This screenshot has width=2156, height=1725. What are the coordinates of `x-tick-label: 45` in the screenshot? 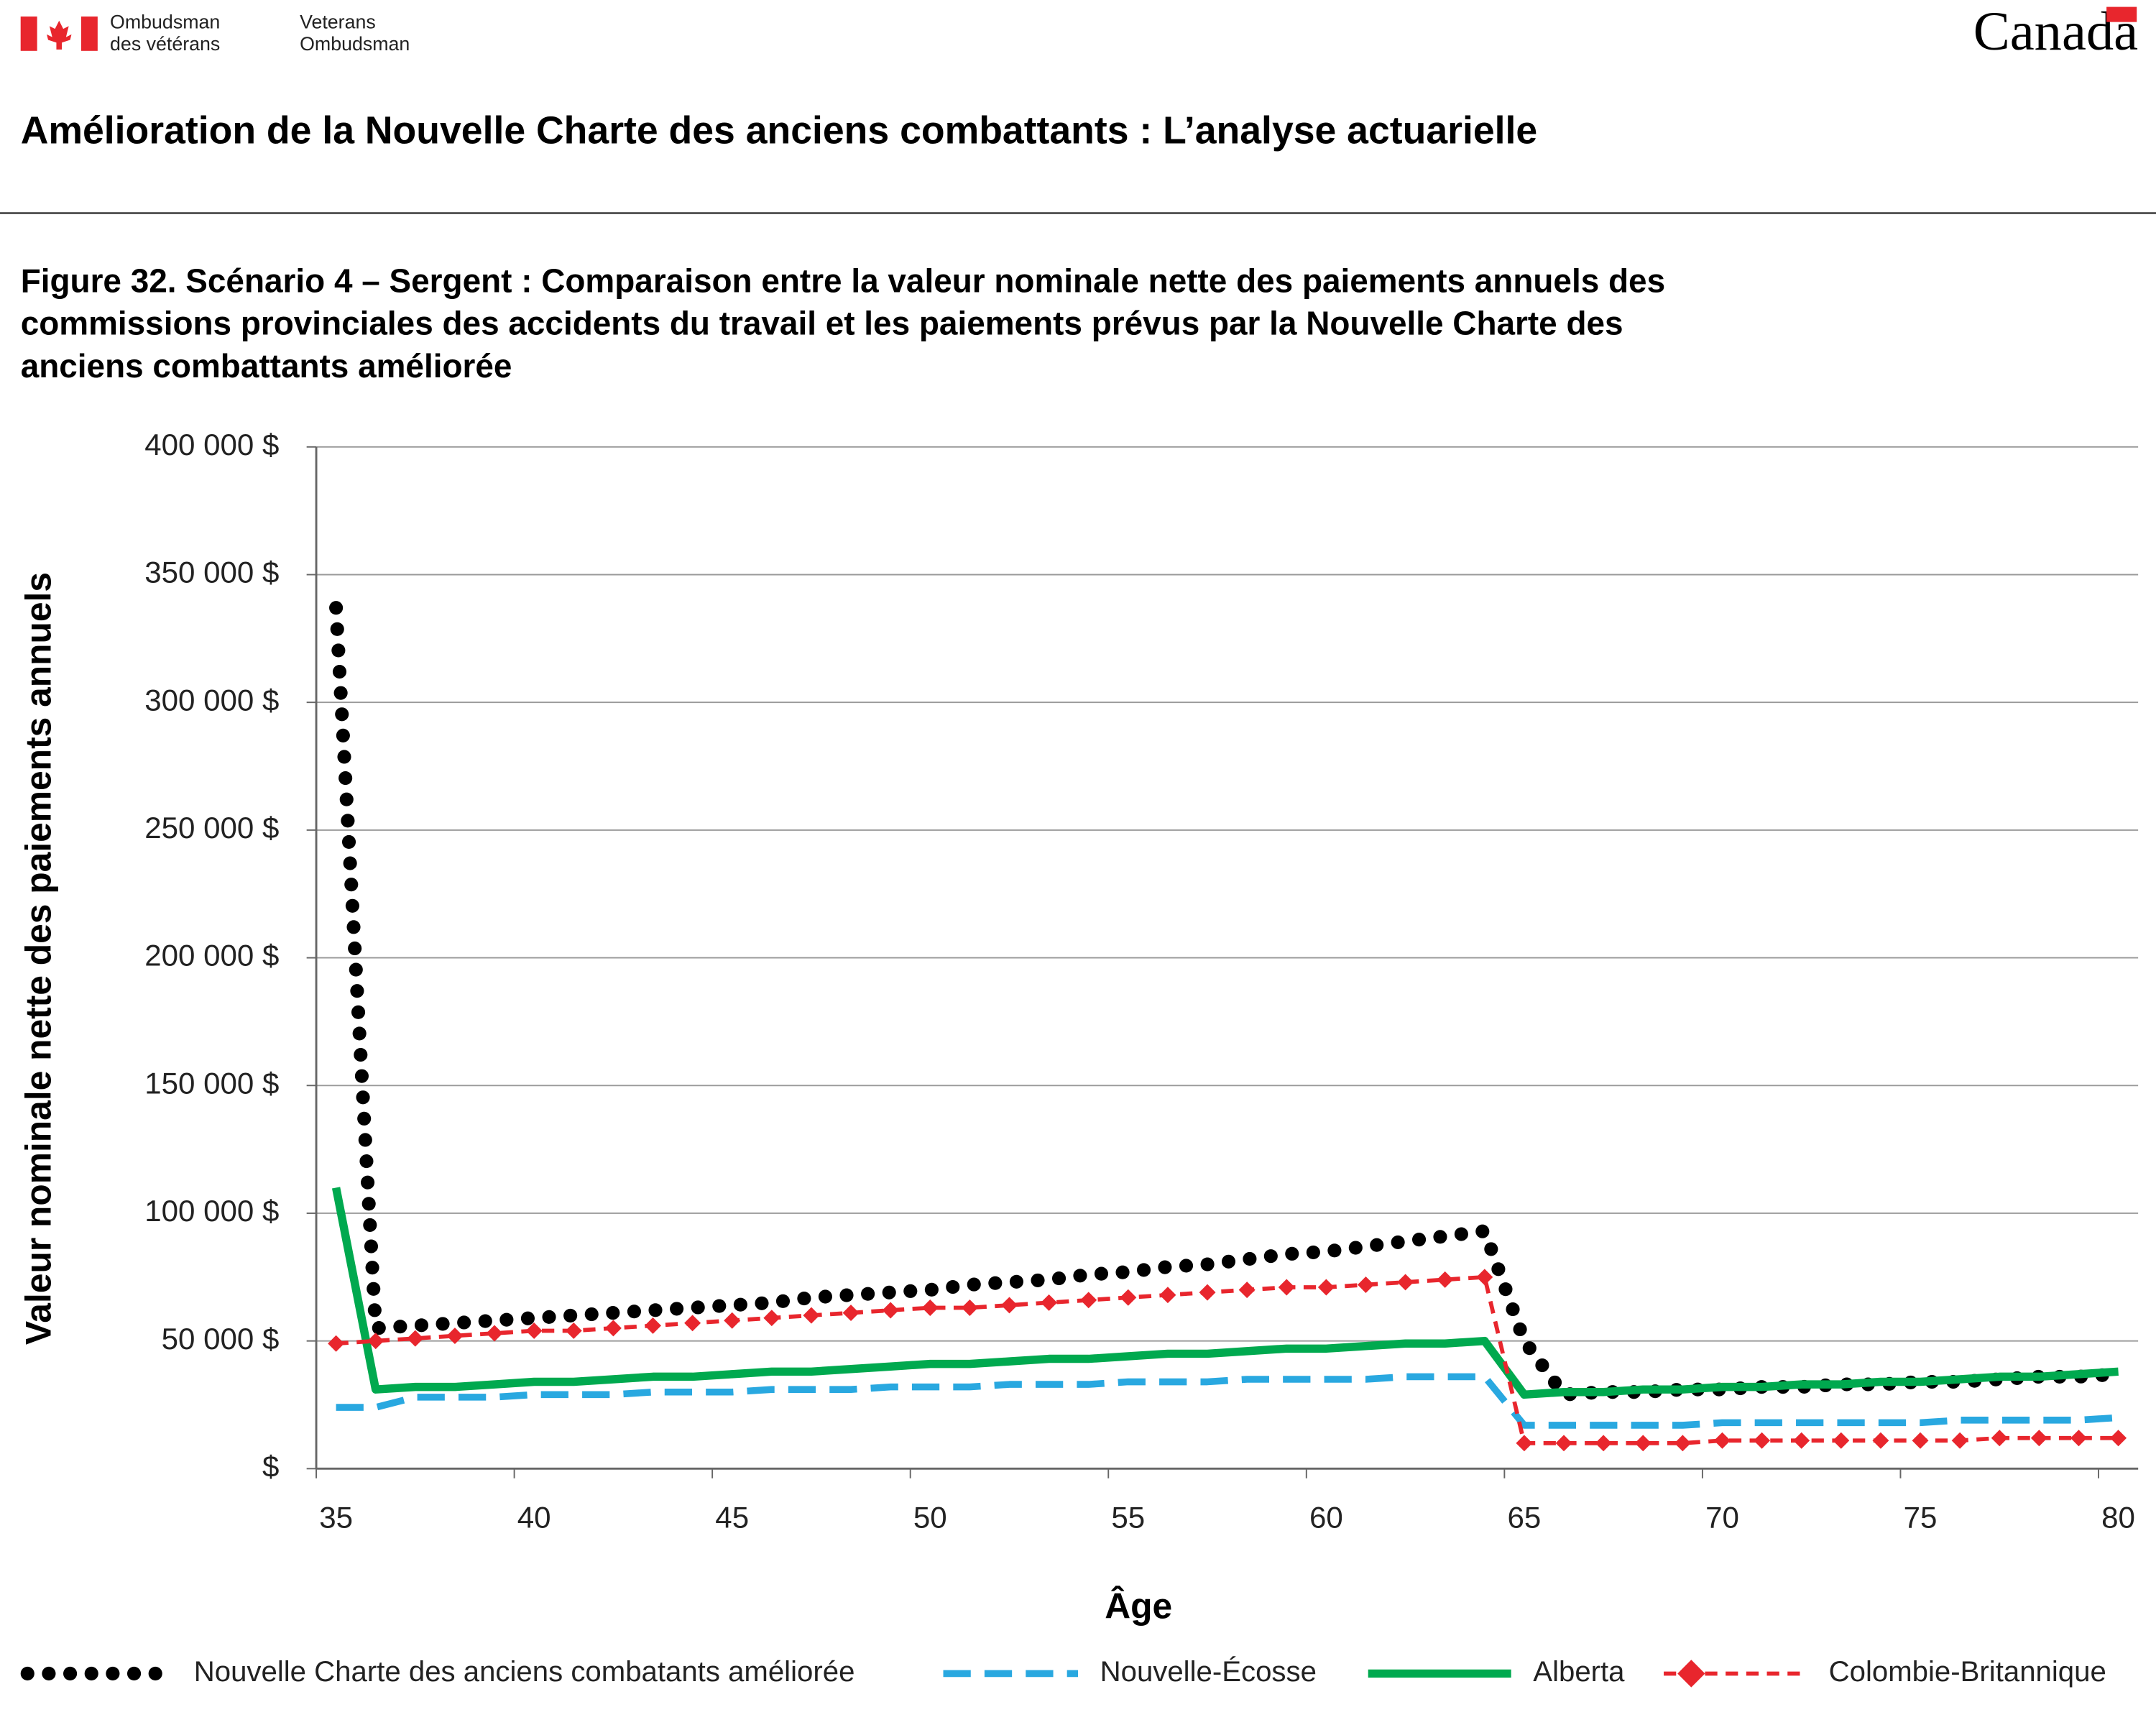 It's located at (732, 1517).